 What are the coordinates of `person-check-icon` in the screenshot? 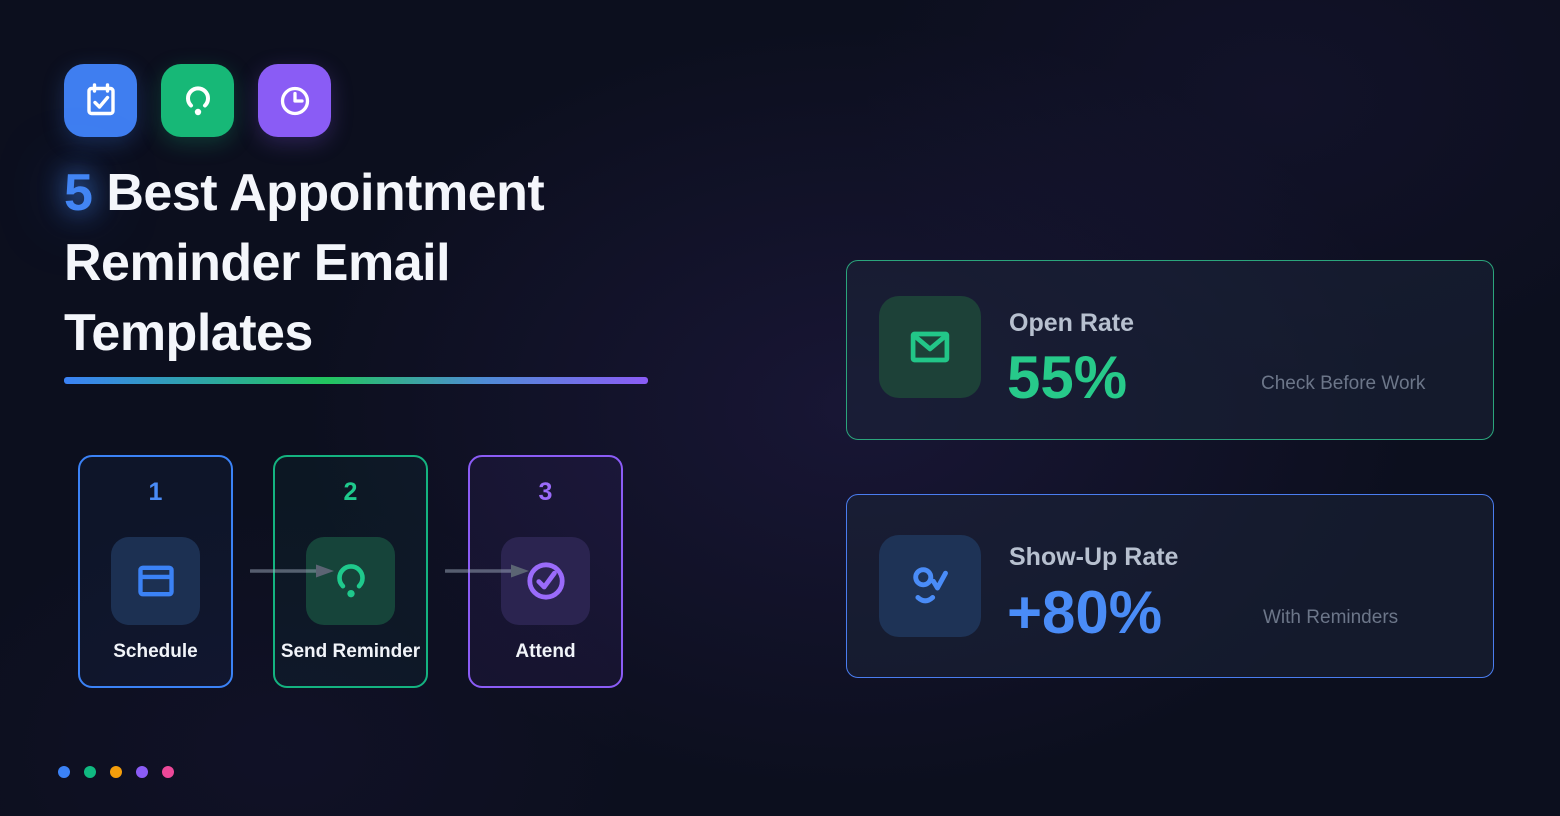 It's located at (930, 585).